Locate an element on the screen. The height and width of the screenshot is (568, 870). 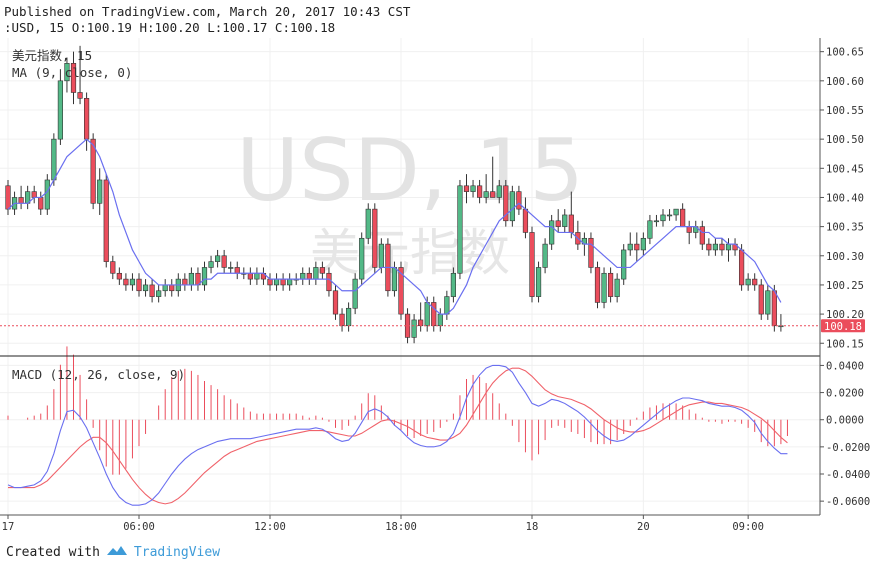
price-tick-label: 100.45 is located at coordinates (845, 169).